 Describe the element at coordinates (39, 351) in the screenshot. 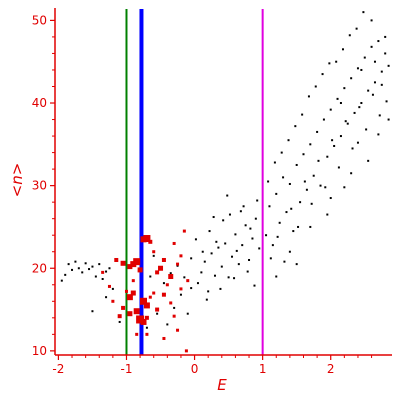

I see `y-tick-label: 10` at that location.